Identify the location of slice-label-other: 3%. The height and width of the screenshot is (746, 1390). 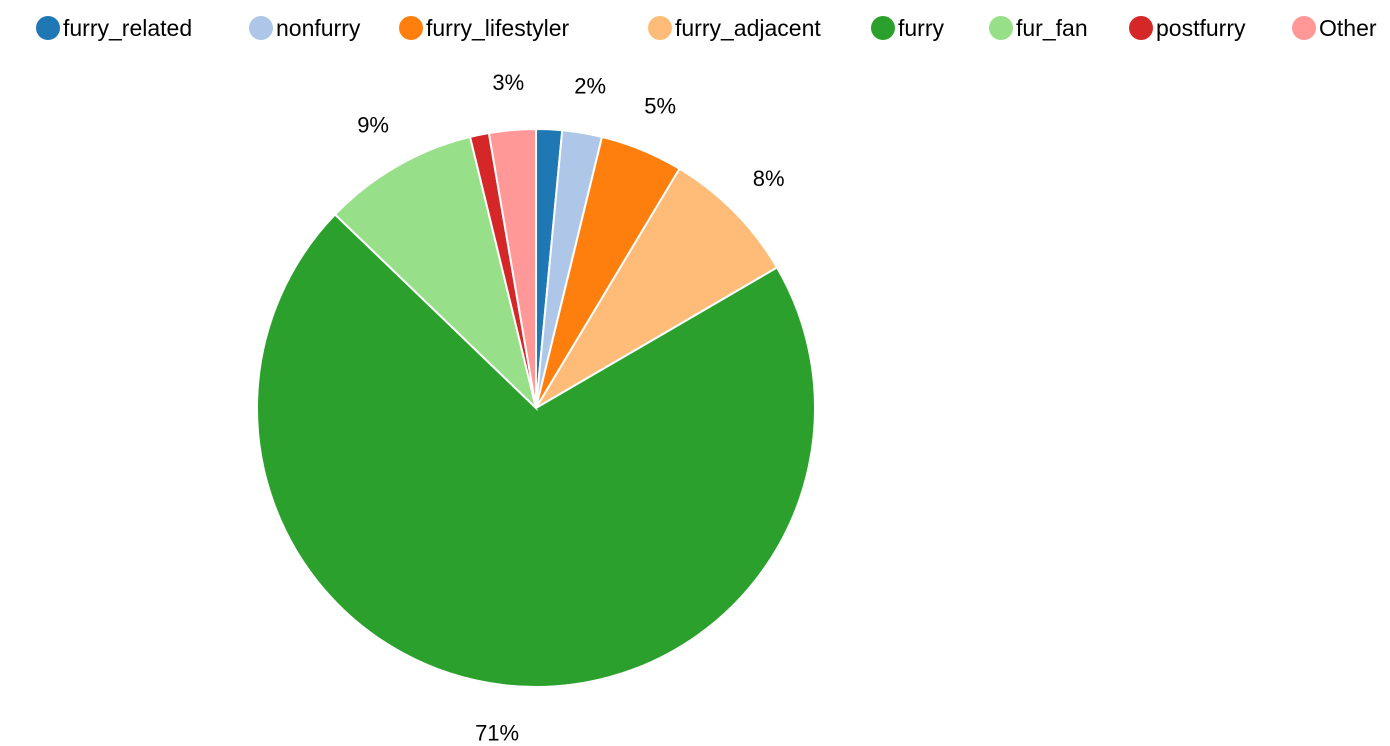
(508, 82).